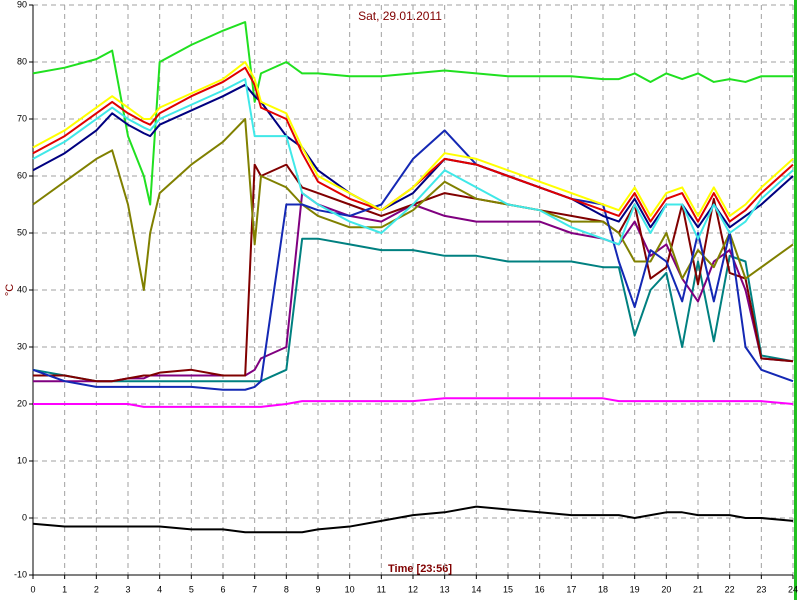 The height and width of the screenshot is (600, 800). What do you see at coordinates (350, 589) in the screenshot?
I see `x-tick-label: 10` at bounding box center [350, 589].